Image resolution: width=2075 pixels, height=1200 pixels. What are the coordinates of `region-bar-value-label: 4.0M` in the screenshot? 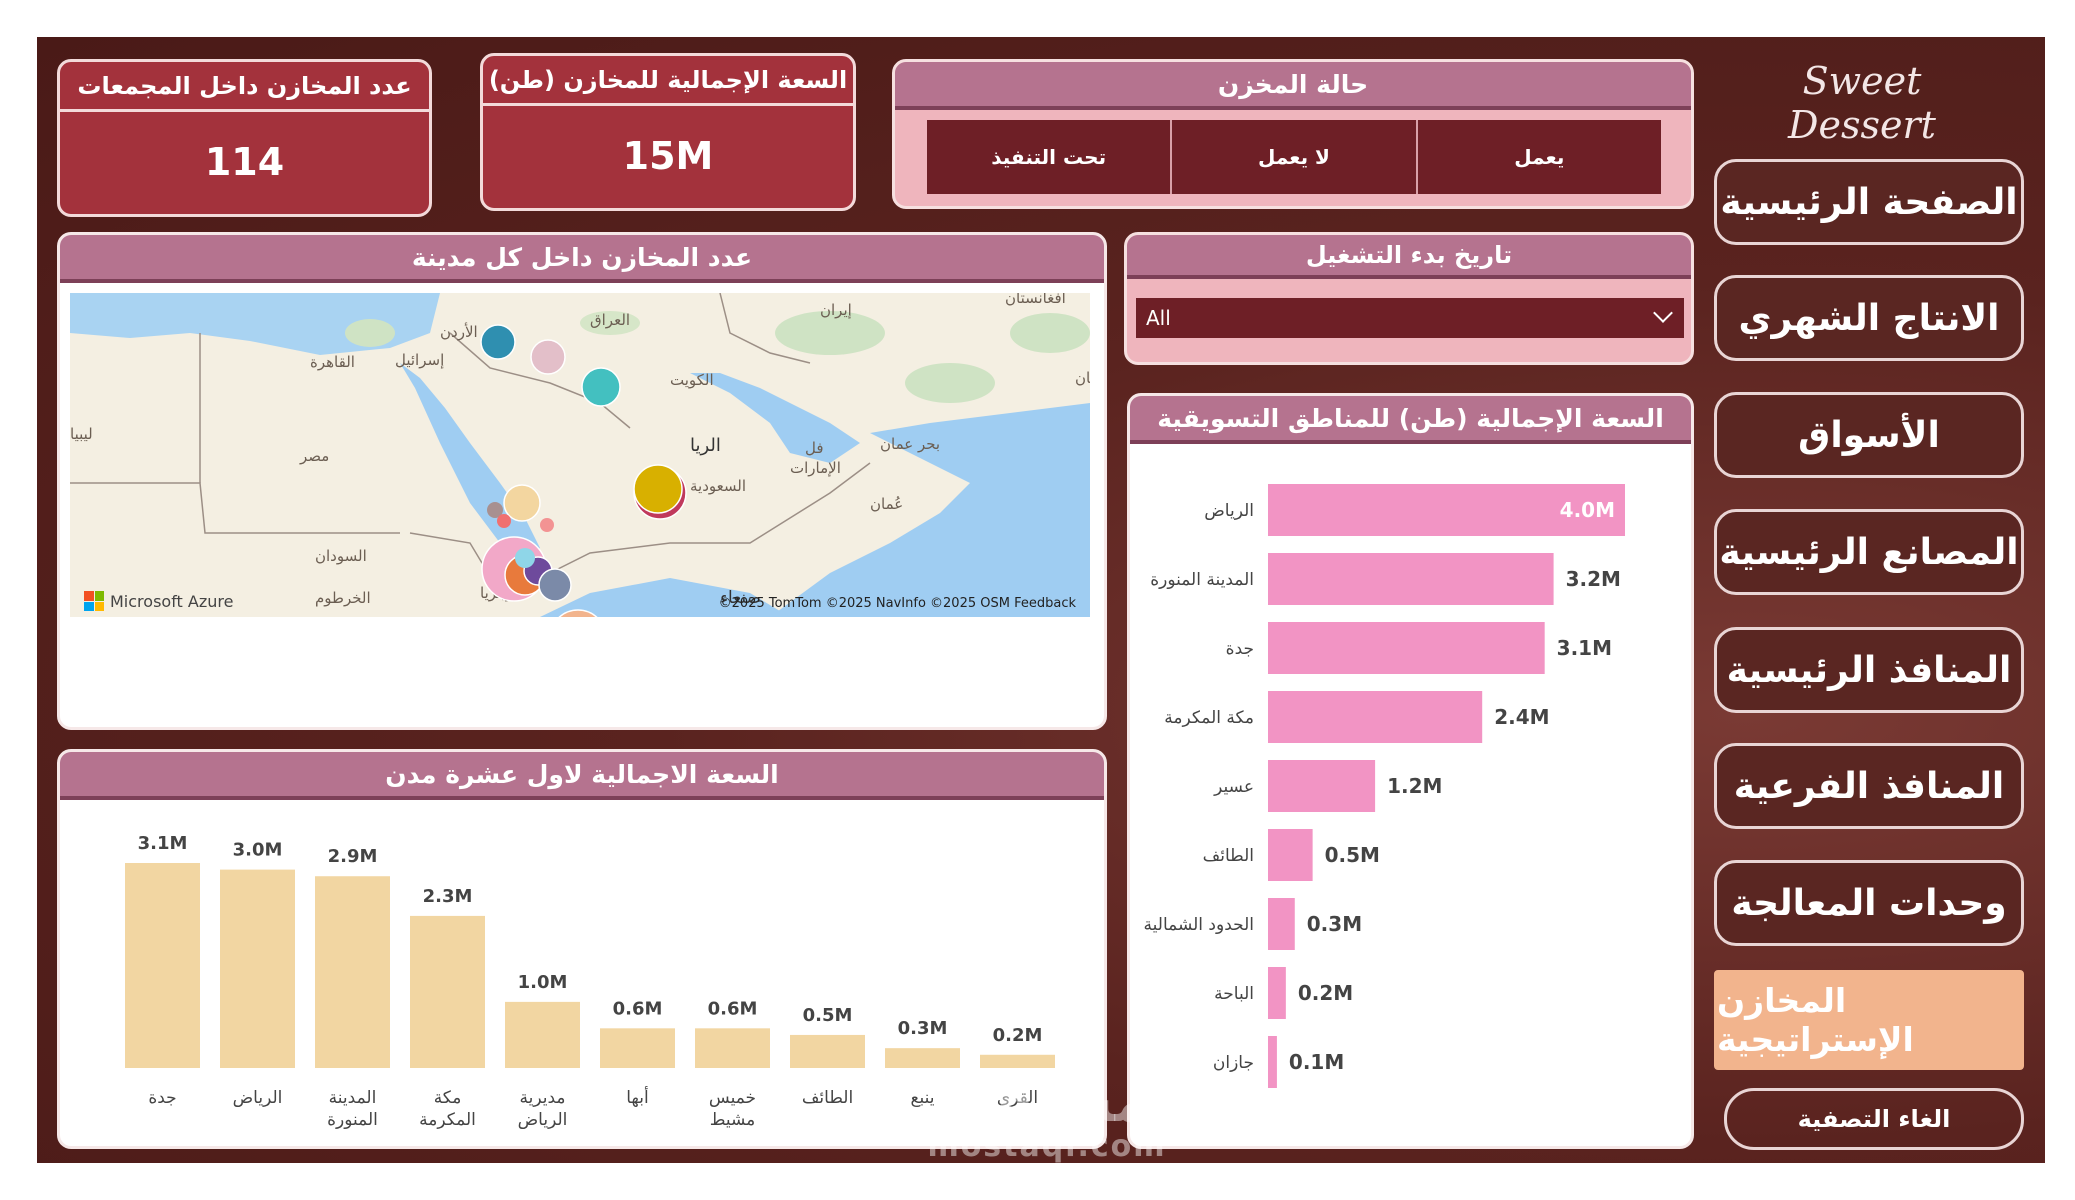 It's located at (1587, 510).